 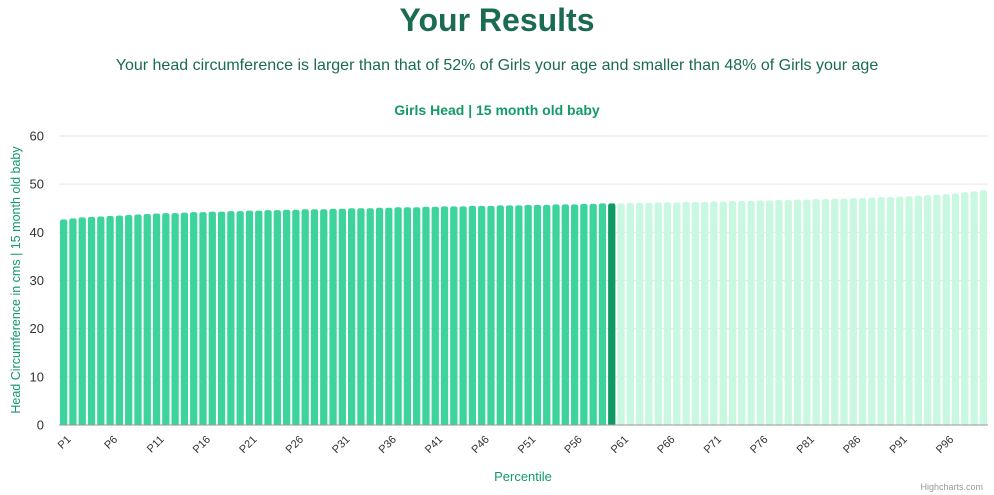 What do you see at coordinates (951, 487) in the screenshot?
I see `highcharts-credit: Highcharts.com` at bounding box center [951, 487].